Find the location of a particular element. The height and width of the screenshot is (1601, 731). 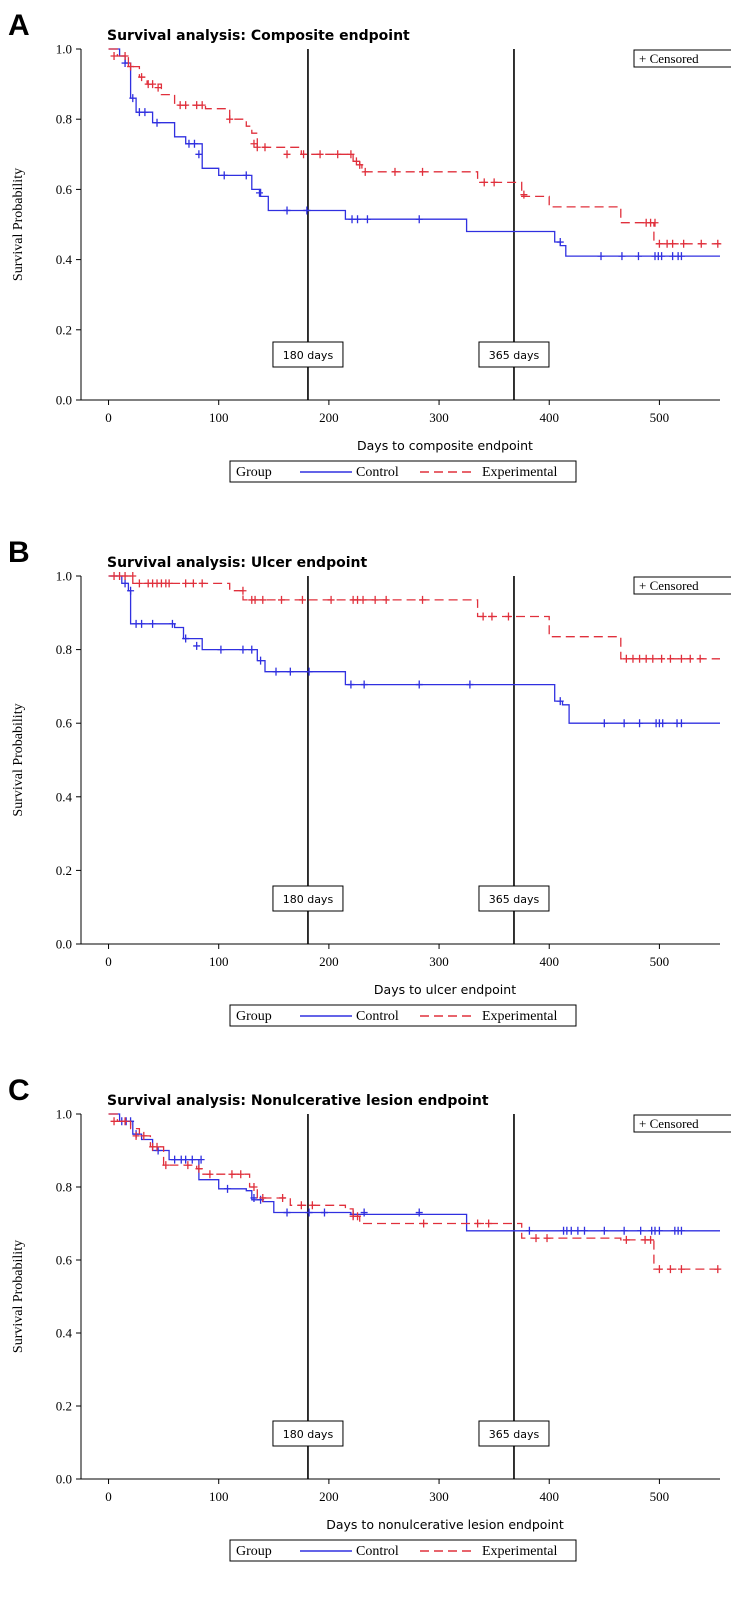

x-tick-label: 200 is located at coordinates (329, 417).